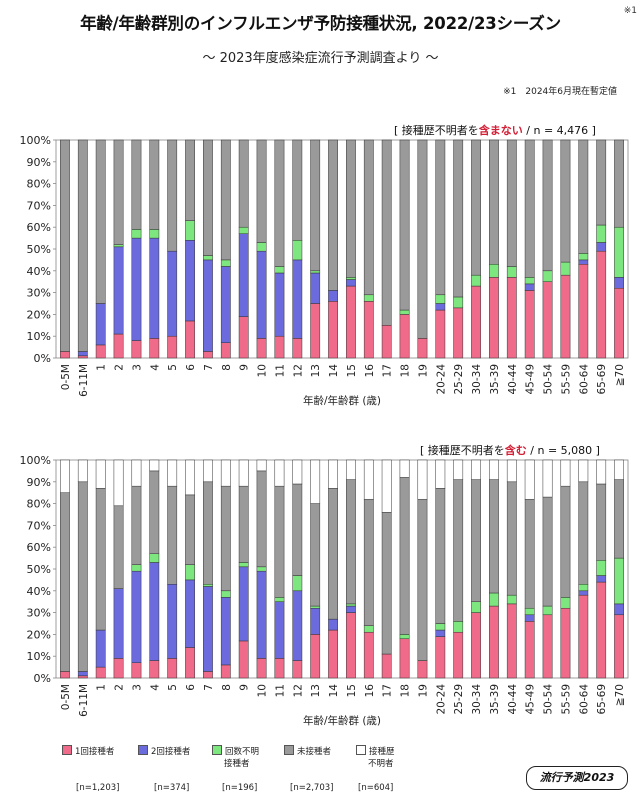  Describe the element at coordinates (312, 788) in the screenshot. I see `legend-n-unvaccinated: [n=2,703]` at that location.